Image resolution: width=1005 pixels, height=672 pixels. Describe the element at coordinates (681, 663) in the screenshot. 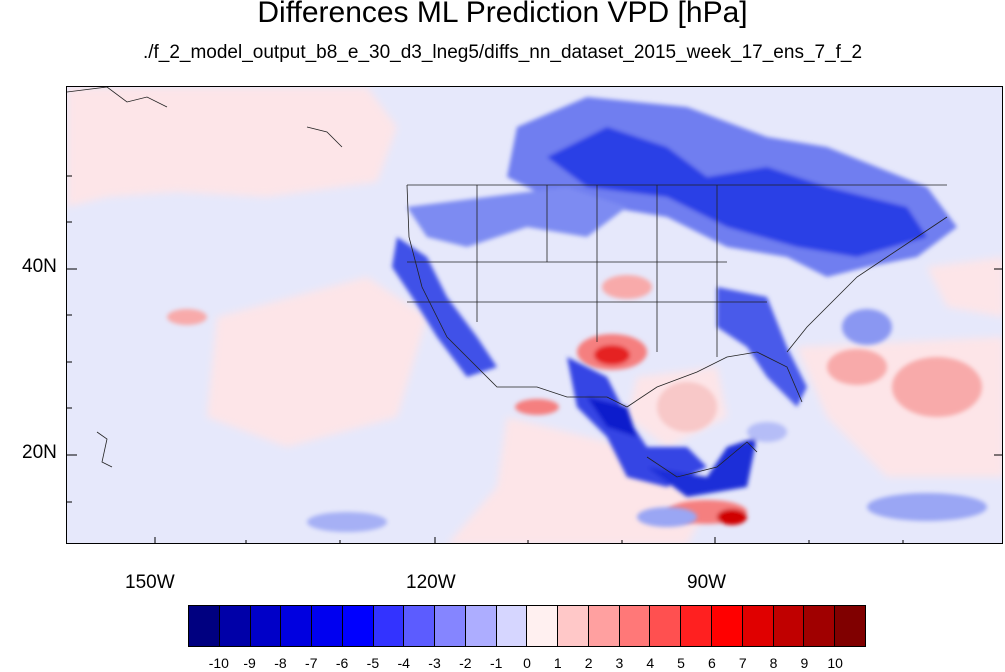

I see `colorbar-label: 5` at that location.